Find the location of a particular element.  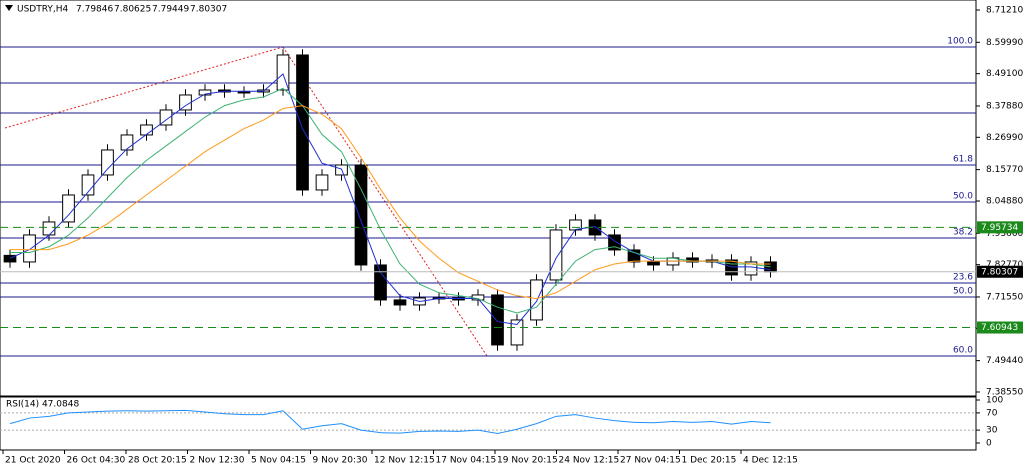

rsi-line is located at coordinates (390, 422).